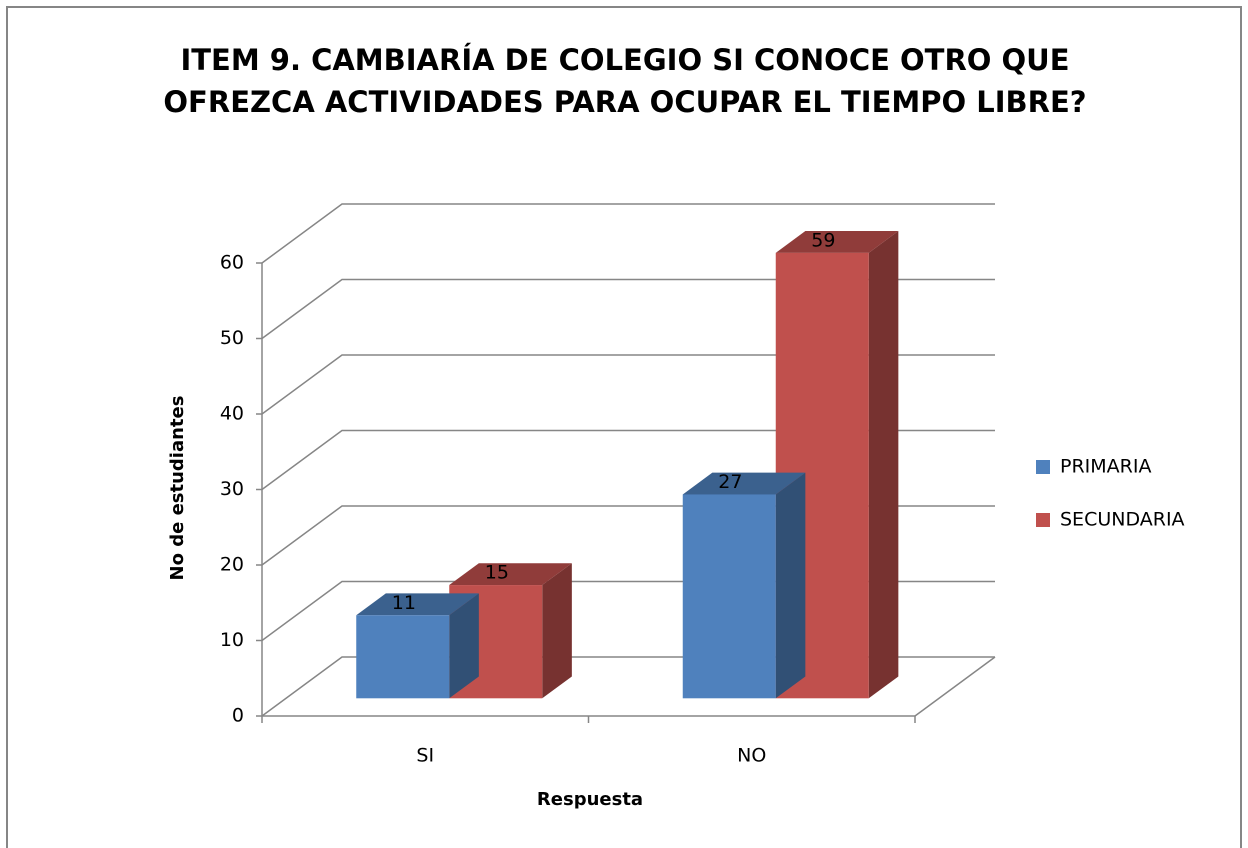 The height and width of the screenshot is (848, 1248). Describe the element at coordinates (404, 603) in the screenshot. I see `data-label: 11` at that location.